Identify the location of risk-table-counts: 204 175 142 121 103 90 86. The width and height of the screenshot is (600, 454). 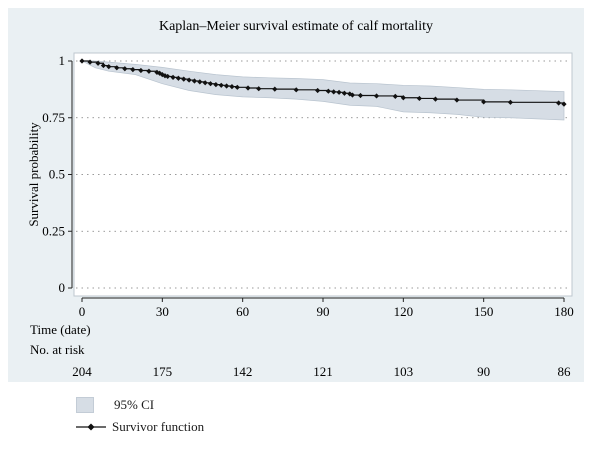
(321, 371).